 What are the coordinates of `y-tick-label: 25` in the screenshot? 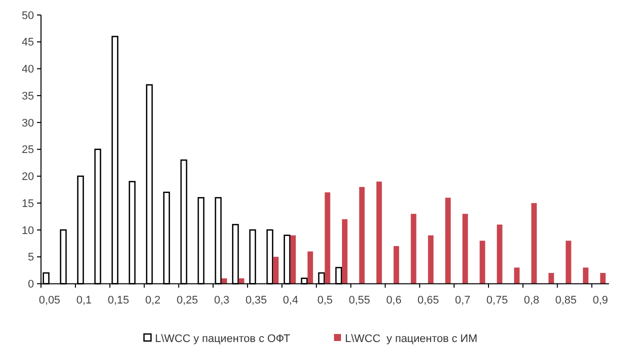 It's located at (28, 150).